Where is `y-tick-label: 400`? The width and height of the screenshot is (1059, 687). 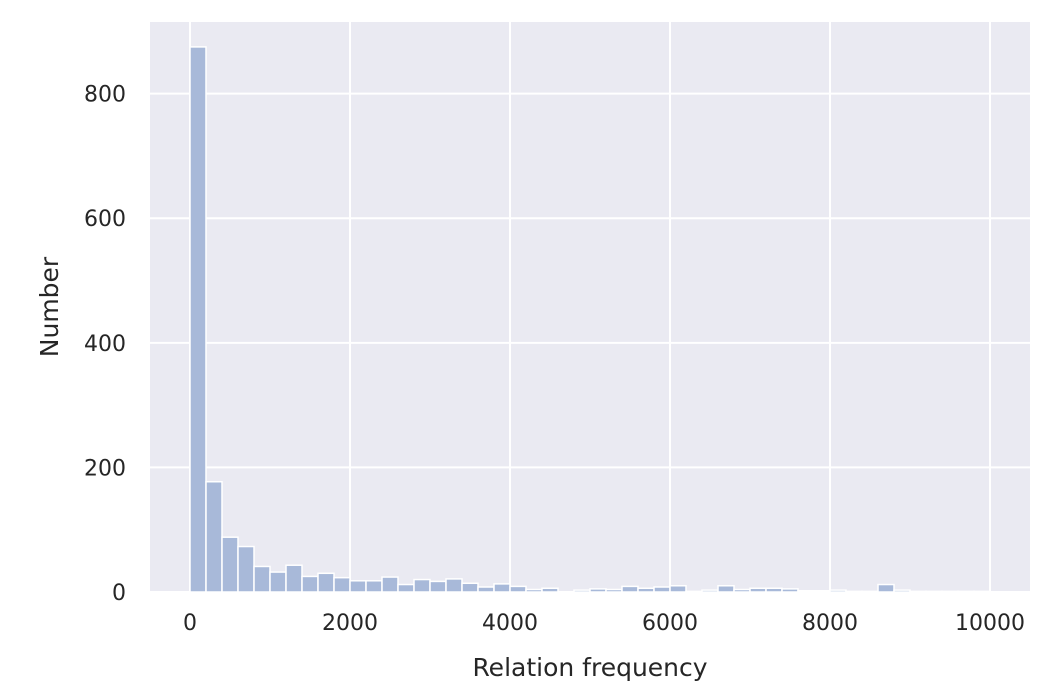 y-tick-label: 400 is located at coordinates (105, 344).